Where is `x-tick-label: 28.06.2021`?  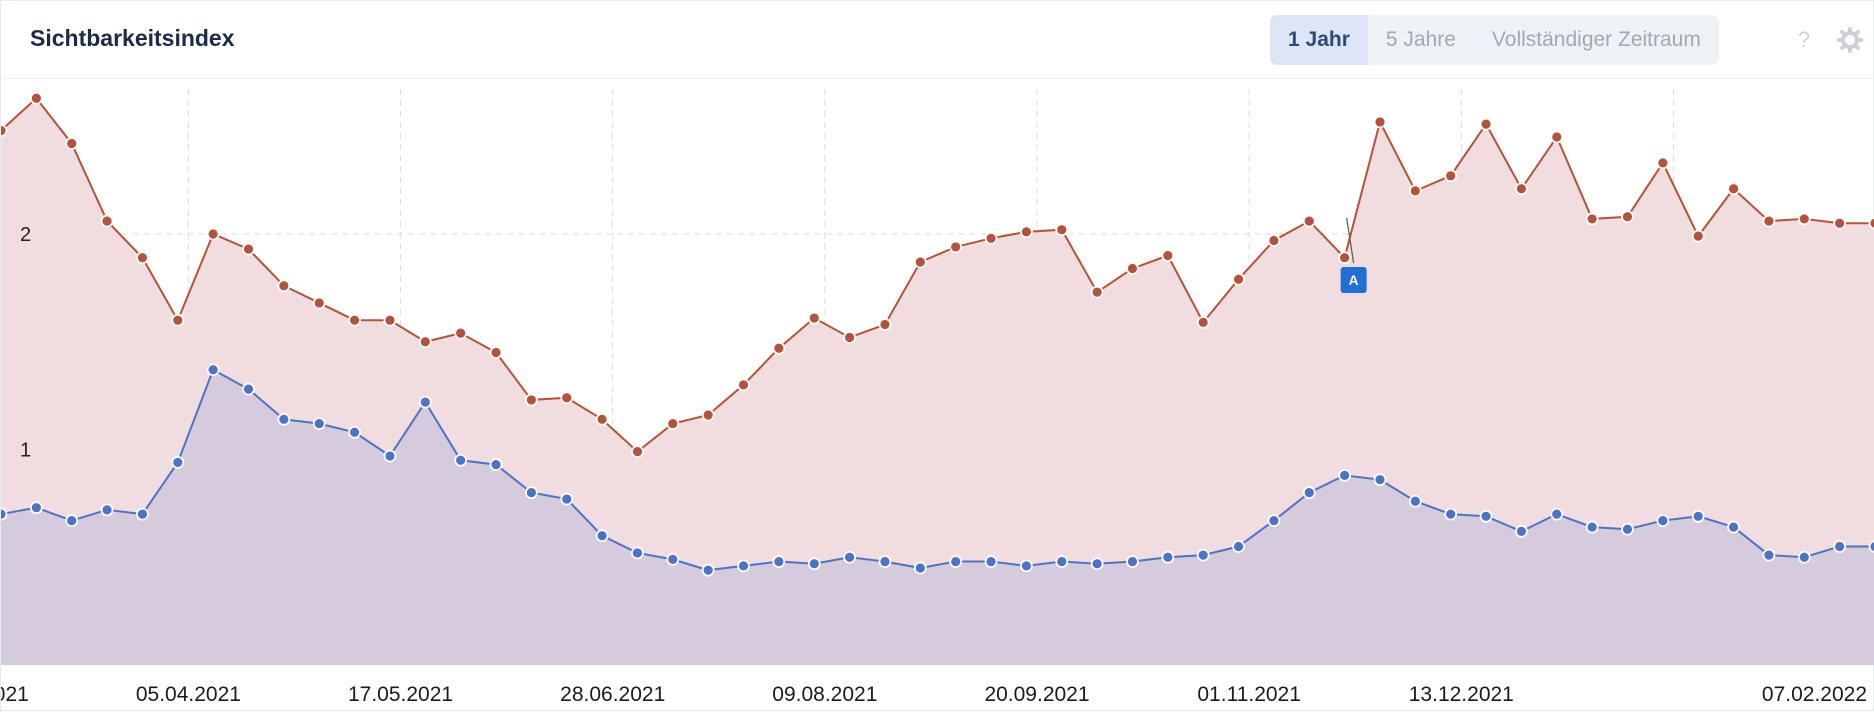 x-tick-label: 28.06.2021 is located at coordinates (612, 694).